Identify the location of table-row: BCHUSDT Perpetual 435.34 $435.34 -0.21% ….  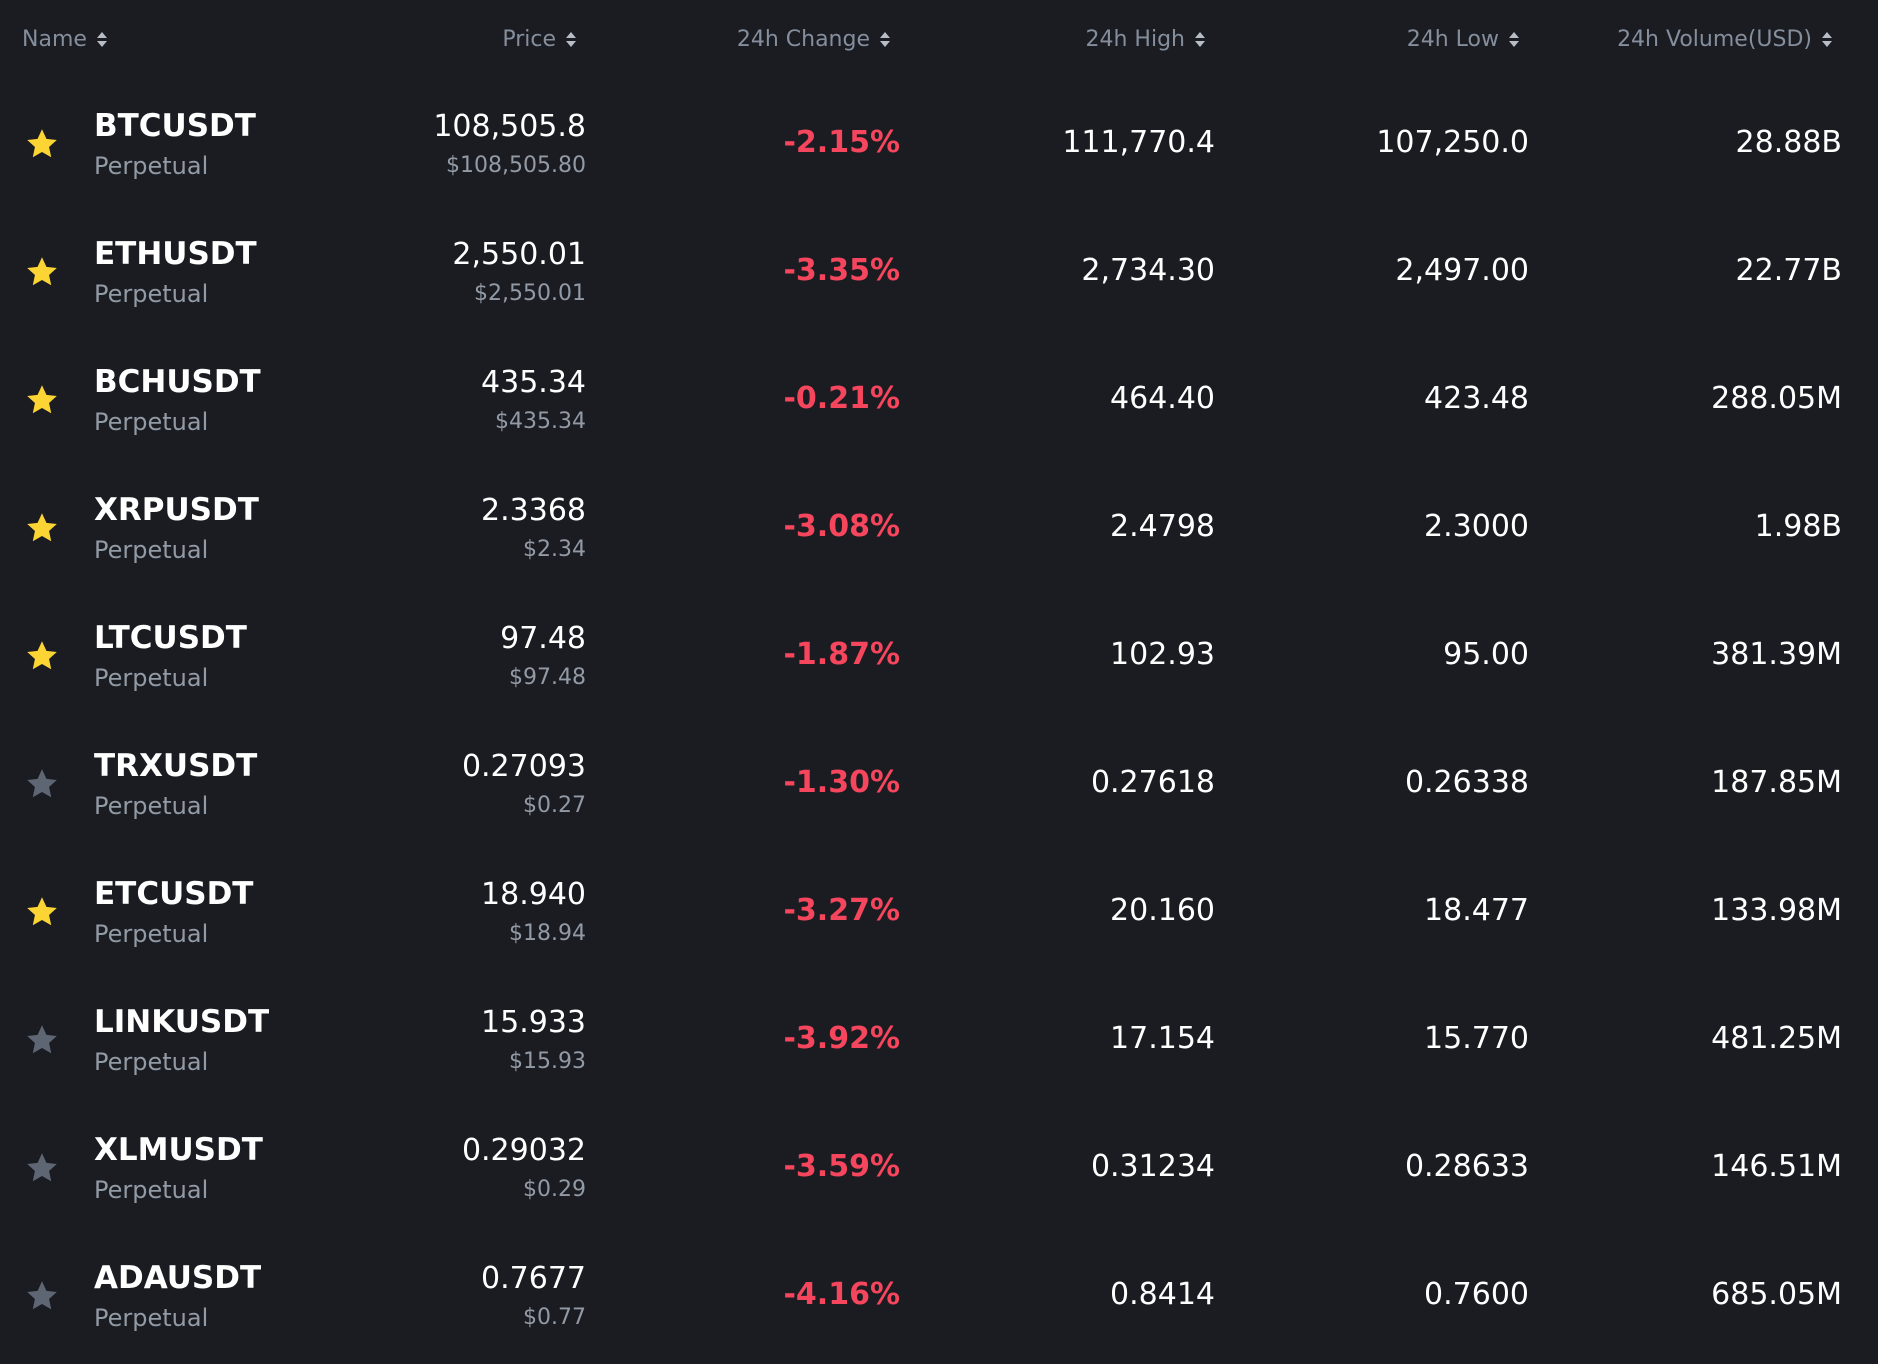
(939, 402).